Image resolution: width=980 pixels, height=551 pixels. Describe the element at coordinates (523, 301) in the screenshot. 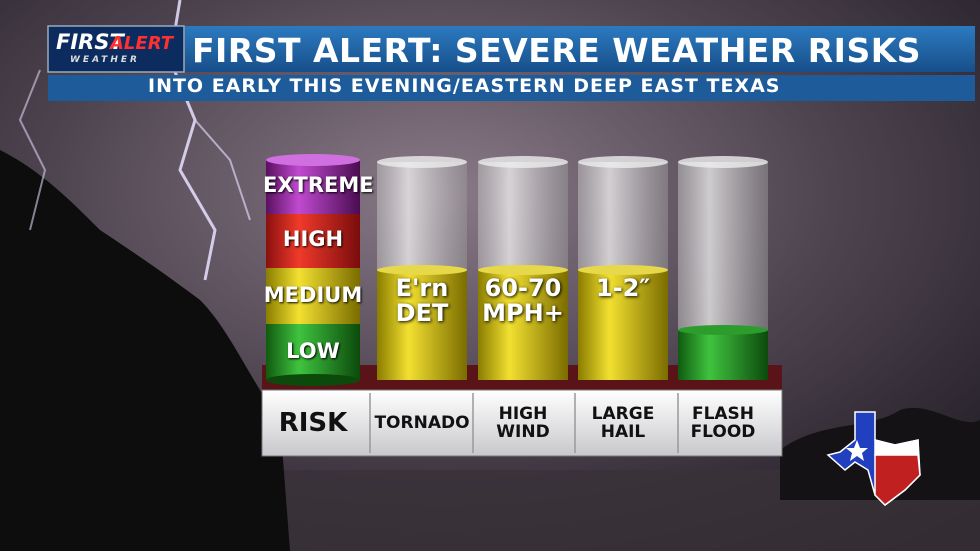

I see `fill-text: 60-70 MPH+` at that location.